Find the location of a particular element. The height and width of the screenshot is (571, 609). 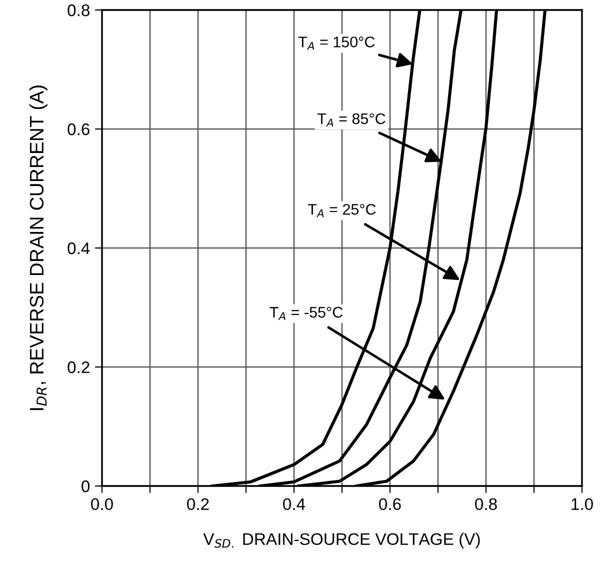

x-tick-label: 0.2 is located at coordinates (198, 504).